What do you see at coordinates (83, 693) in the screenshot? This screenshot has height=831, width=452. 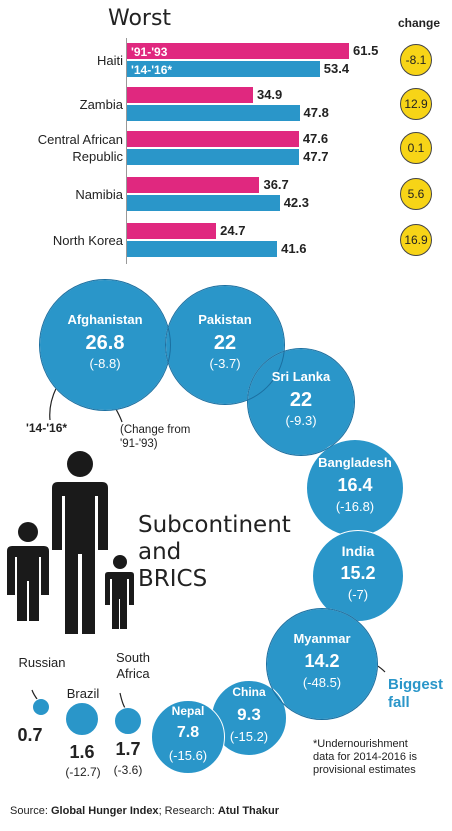 I see `bubble-name: Brazil` at bounding box center [83, 693].